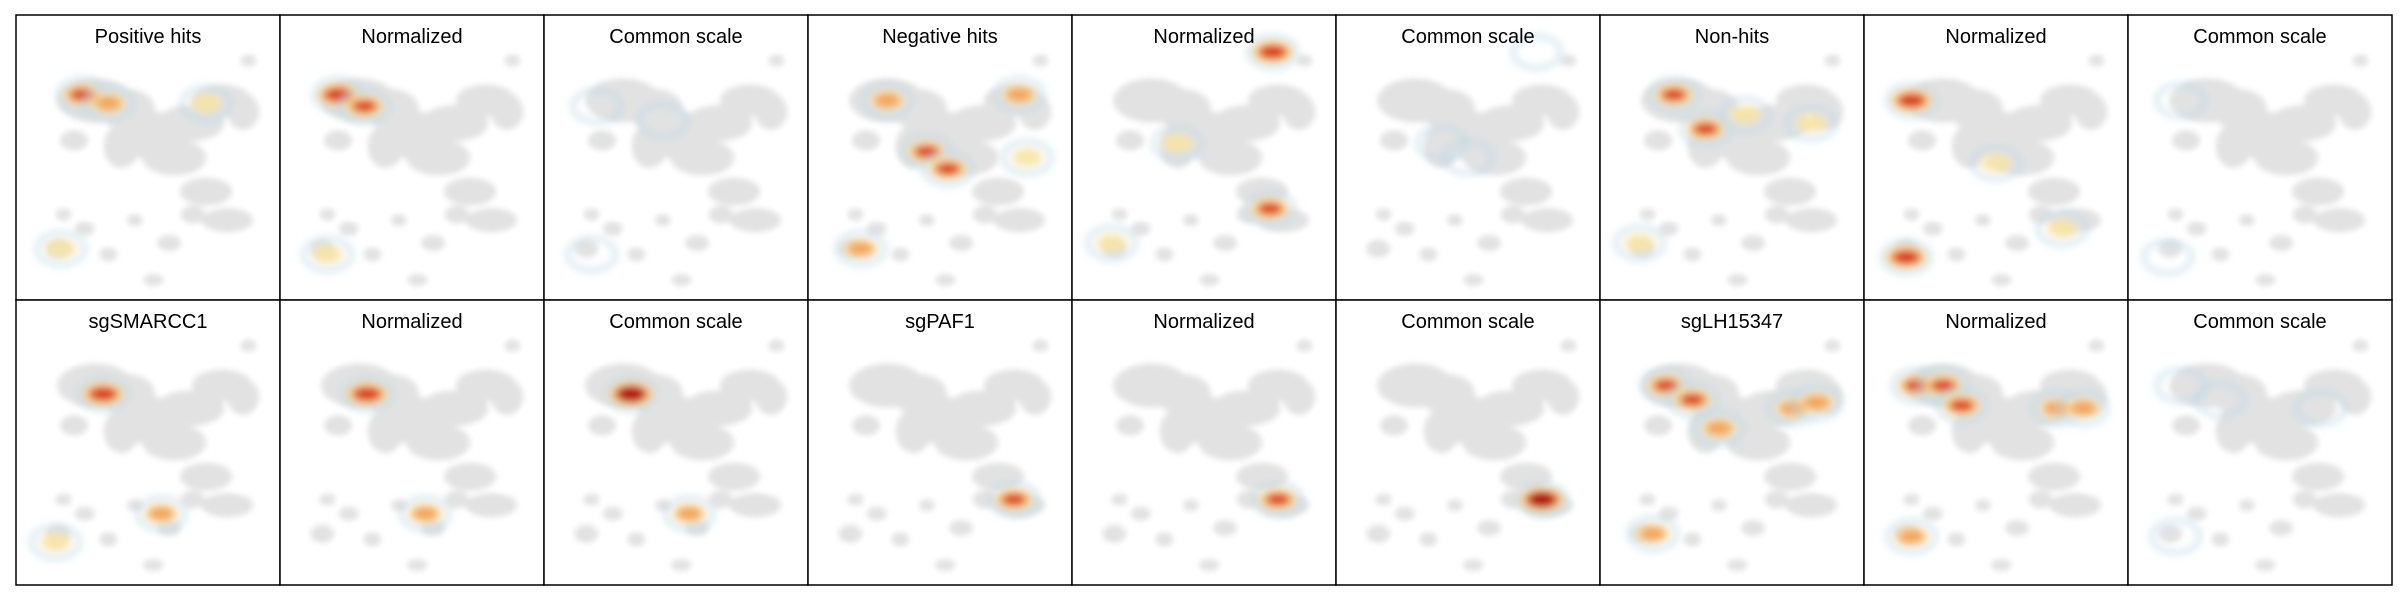 The image size is (2400, 600). I want to click on panel-frame, so click(2260, 442).